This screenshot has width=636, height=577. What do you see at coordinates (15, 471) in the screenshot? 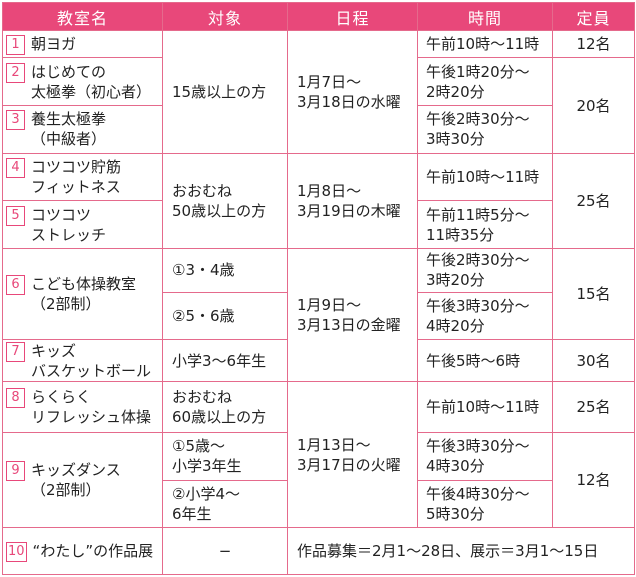
I see `class-number-badge: 9` at bounding box center [15, 471].